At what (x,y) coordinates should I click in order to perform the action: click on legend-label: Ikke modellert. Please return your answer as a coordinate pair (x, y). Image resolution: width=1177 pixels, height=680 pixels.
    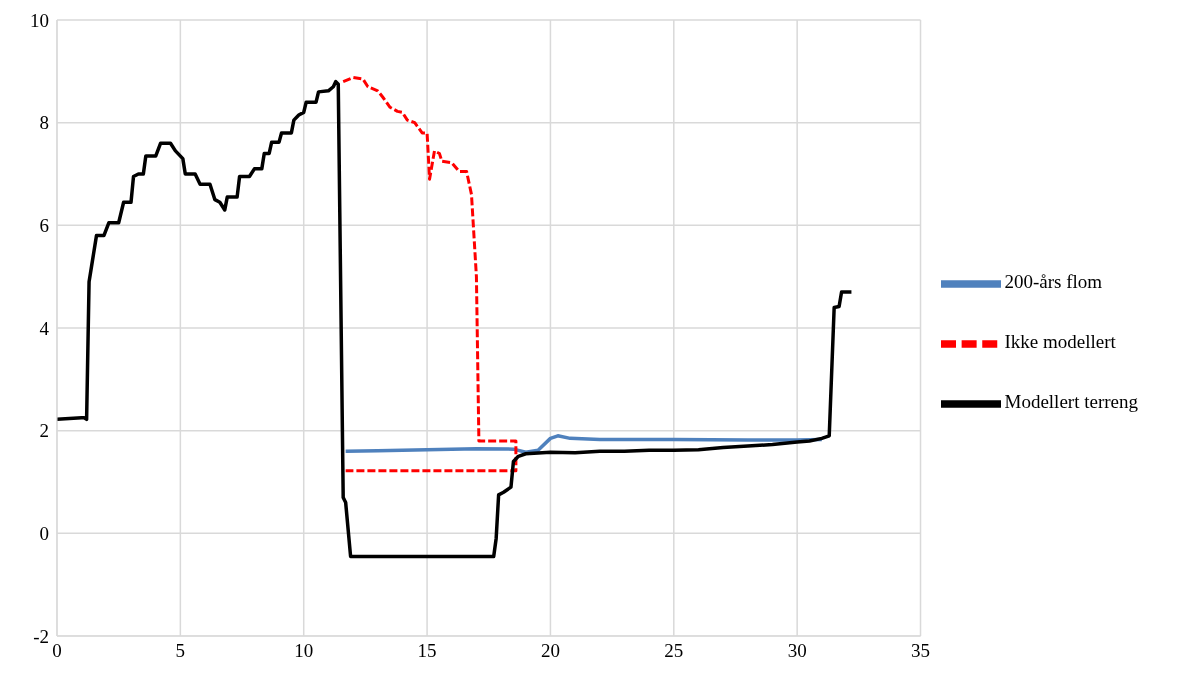
    Looking at the image, I should click on (1060, 342).